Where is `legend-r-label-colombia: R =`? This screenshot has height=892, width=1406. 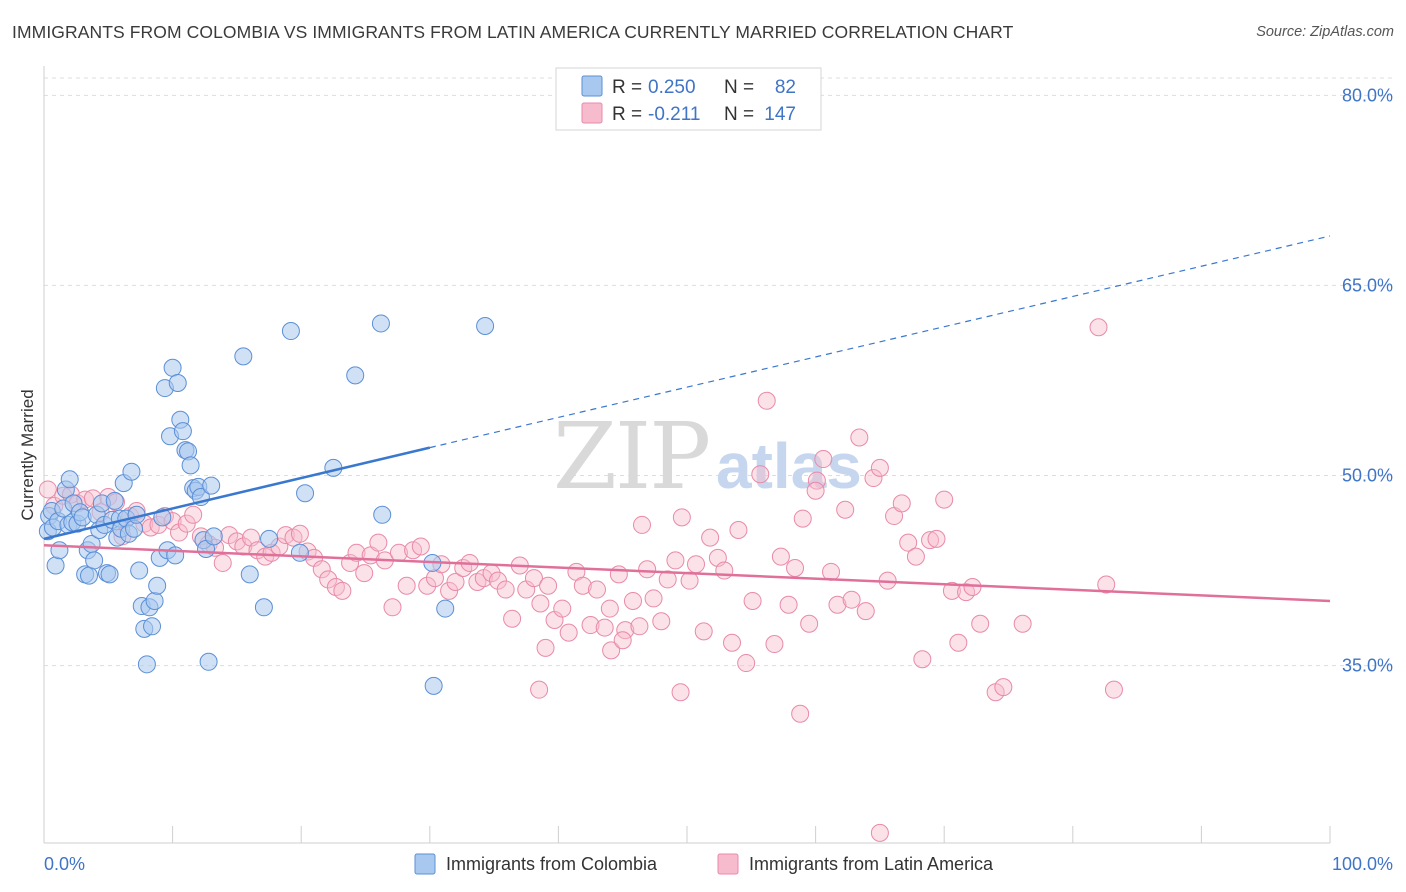 legend-r-label-colombia: R = is located at coordinates (627, 87).